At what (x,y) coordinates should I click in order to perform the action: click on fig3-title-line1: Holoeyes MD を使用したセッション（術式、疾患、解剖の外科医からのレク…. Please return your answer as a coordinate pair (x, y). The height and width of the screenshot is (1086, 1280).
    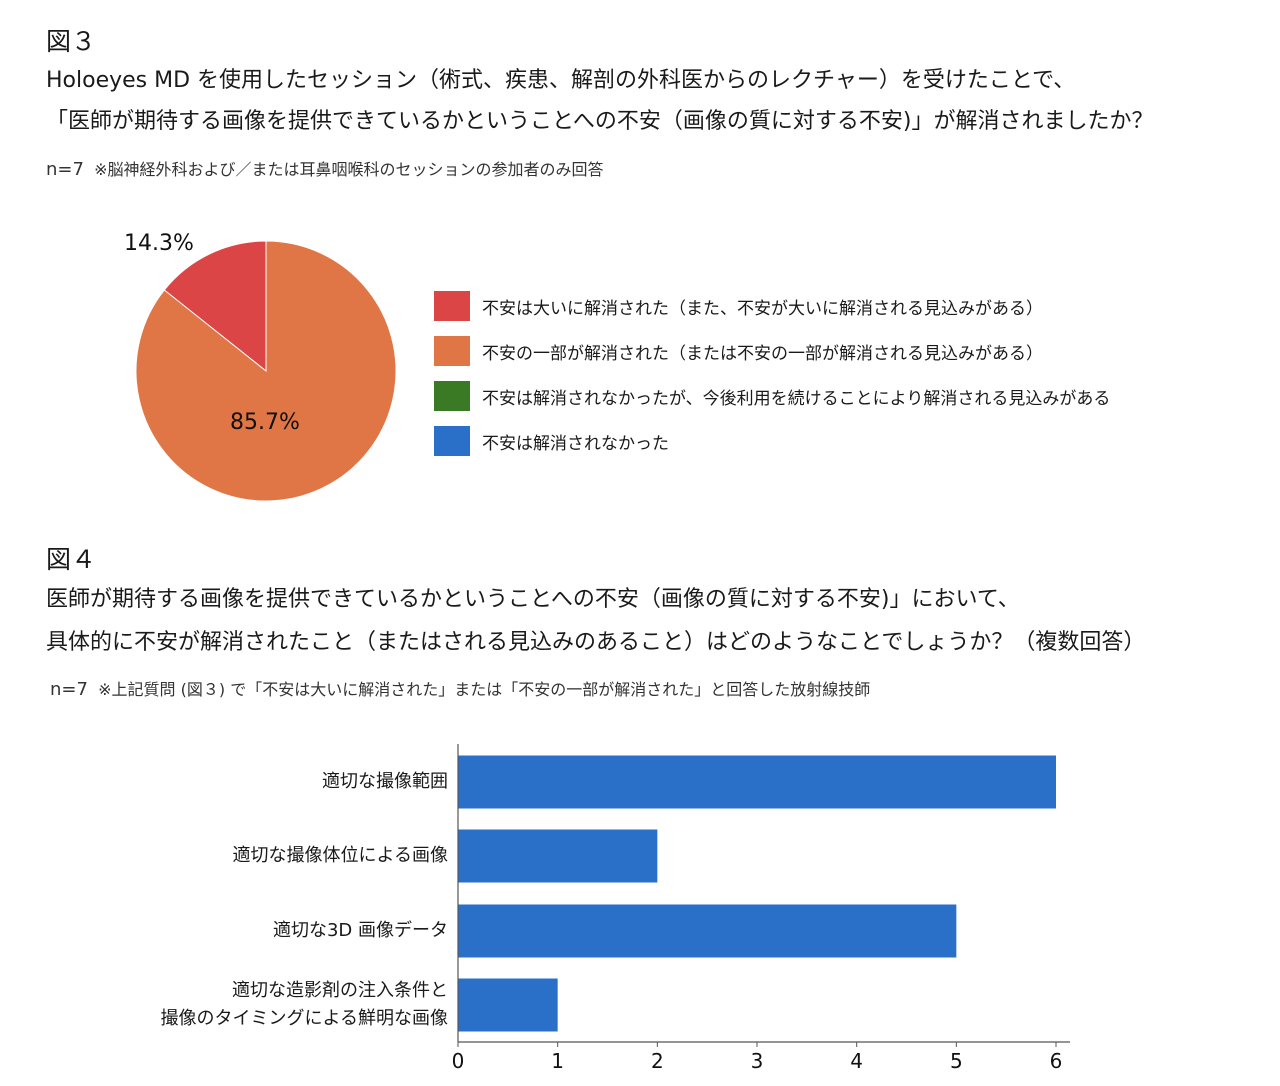
    Looking at the image, I should click on (561, 80).